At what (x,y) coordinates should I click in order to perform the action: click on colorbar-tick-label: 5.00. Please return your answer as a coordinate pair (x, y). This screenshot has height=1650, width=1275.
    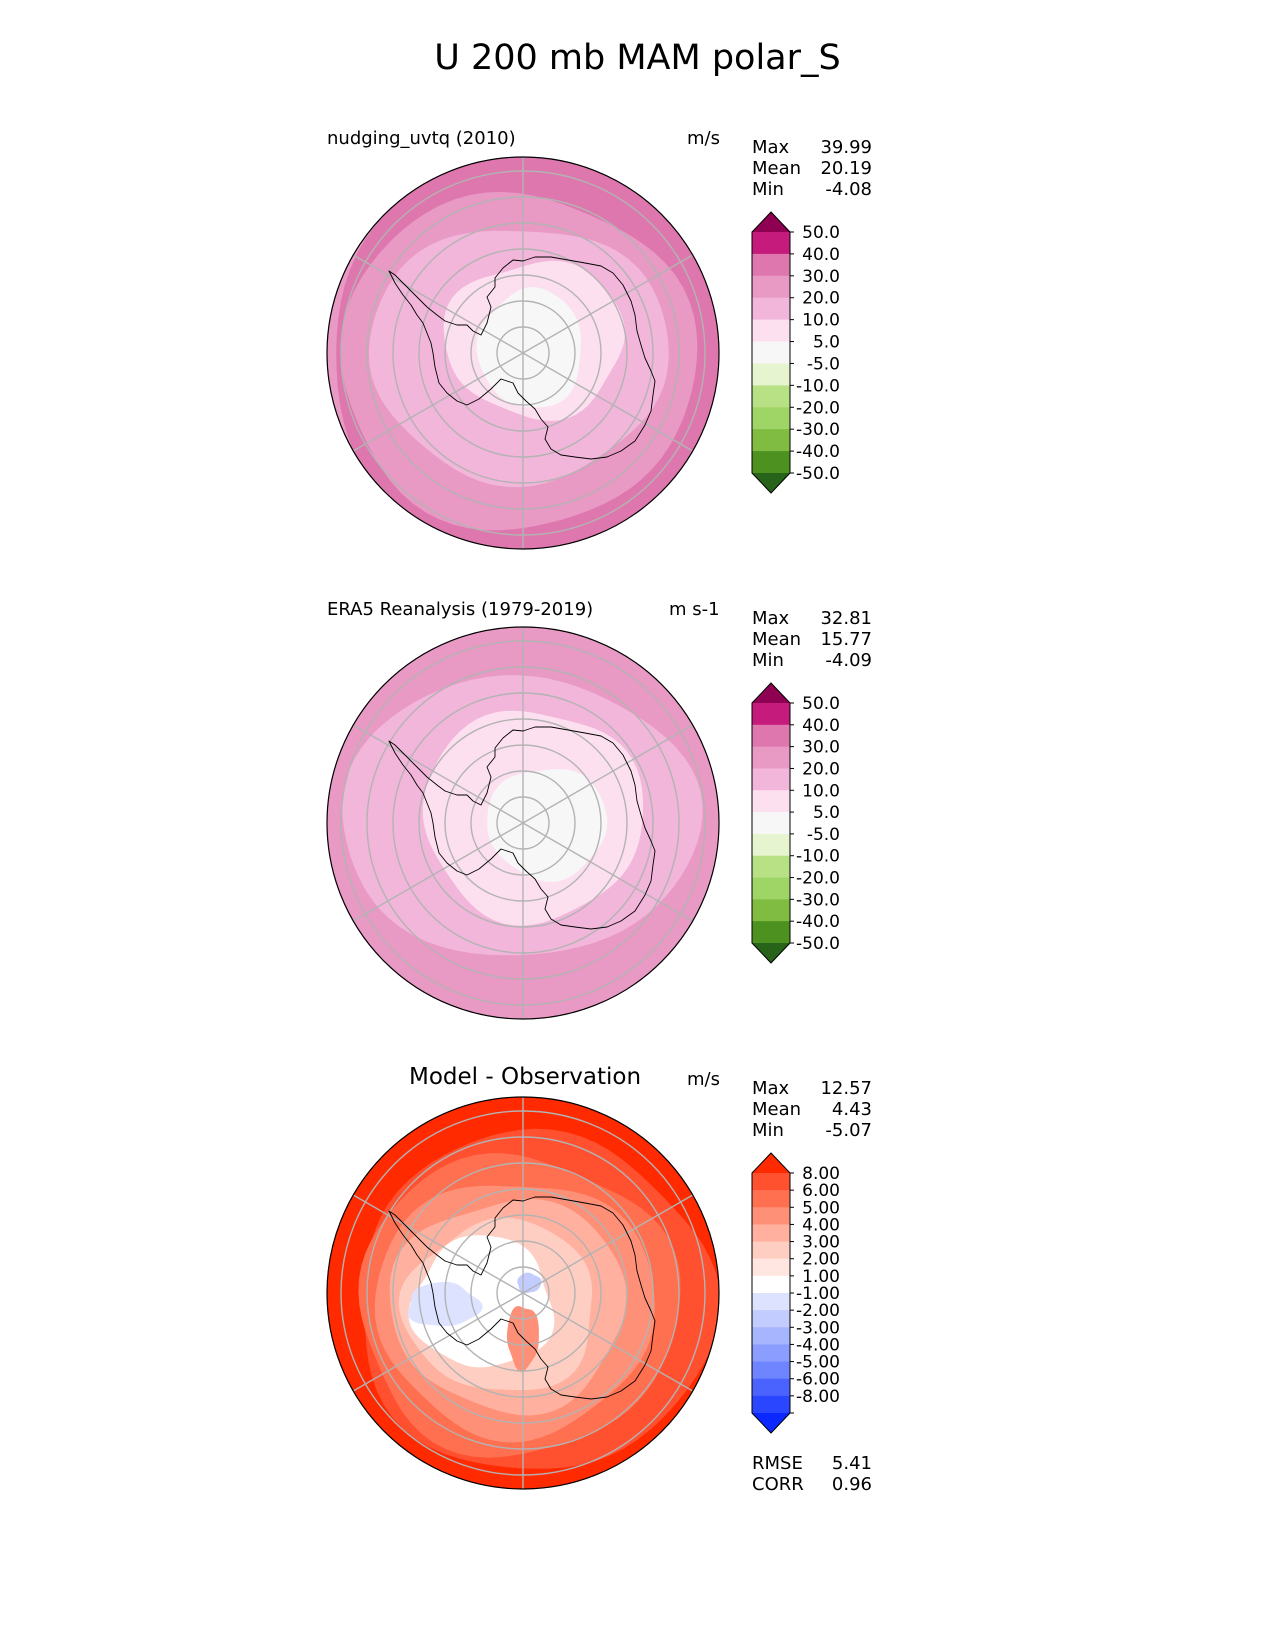
    Looking at the image, I should click on (821, 1208).